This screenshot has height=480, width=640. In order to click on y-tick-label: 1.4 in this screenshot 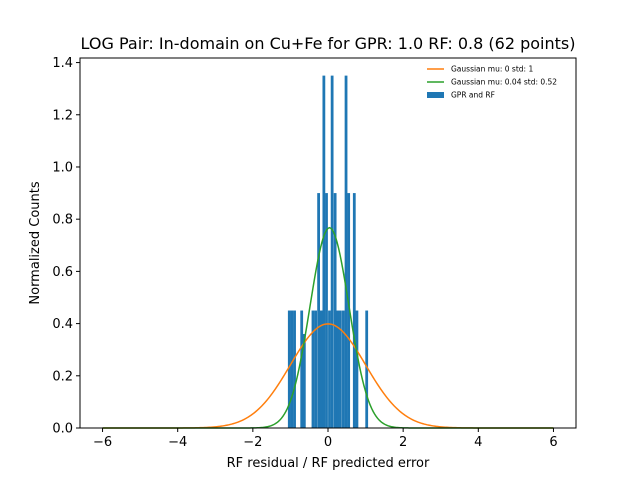, I will do `click(62, 63)`.